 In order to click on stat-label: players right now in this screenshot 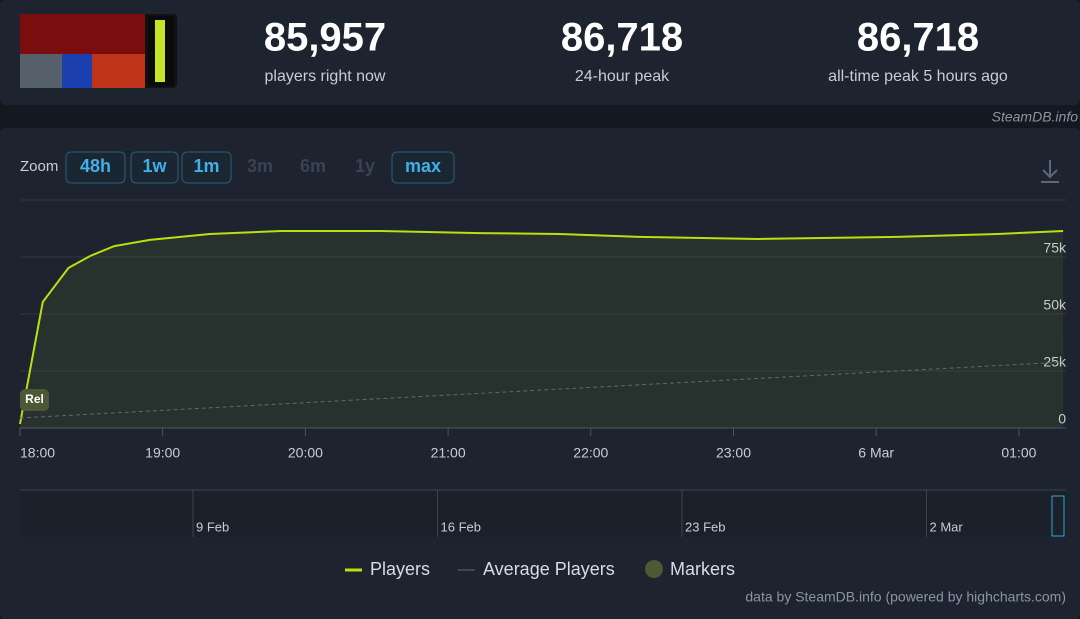, I will do `click(325, 76)`.